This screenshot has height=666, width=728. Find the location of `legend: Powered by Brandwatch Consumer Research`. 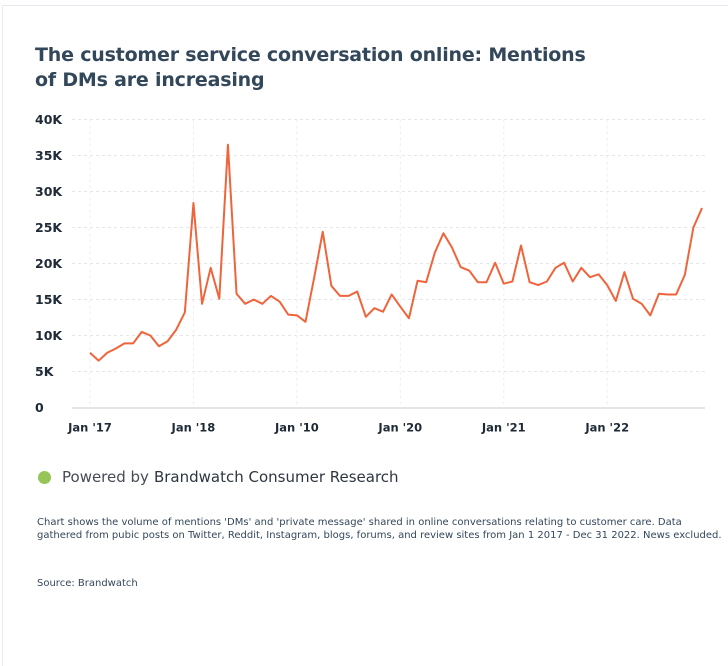

legend: Powered by Brandwatch Consumer Research is located at coordinates (218, 477).